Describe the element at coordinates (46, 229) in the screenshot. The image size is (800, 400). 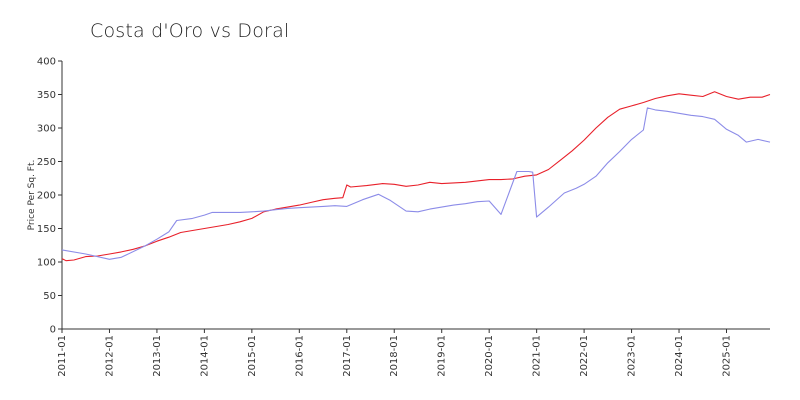
I see `y-tick-label: 150` at that location.